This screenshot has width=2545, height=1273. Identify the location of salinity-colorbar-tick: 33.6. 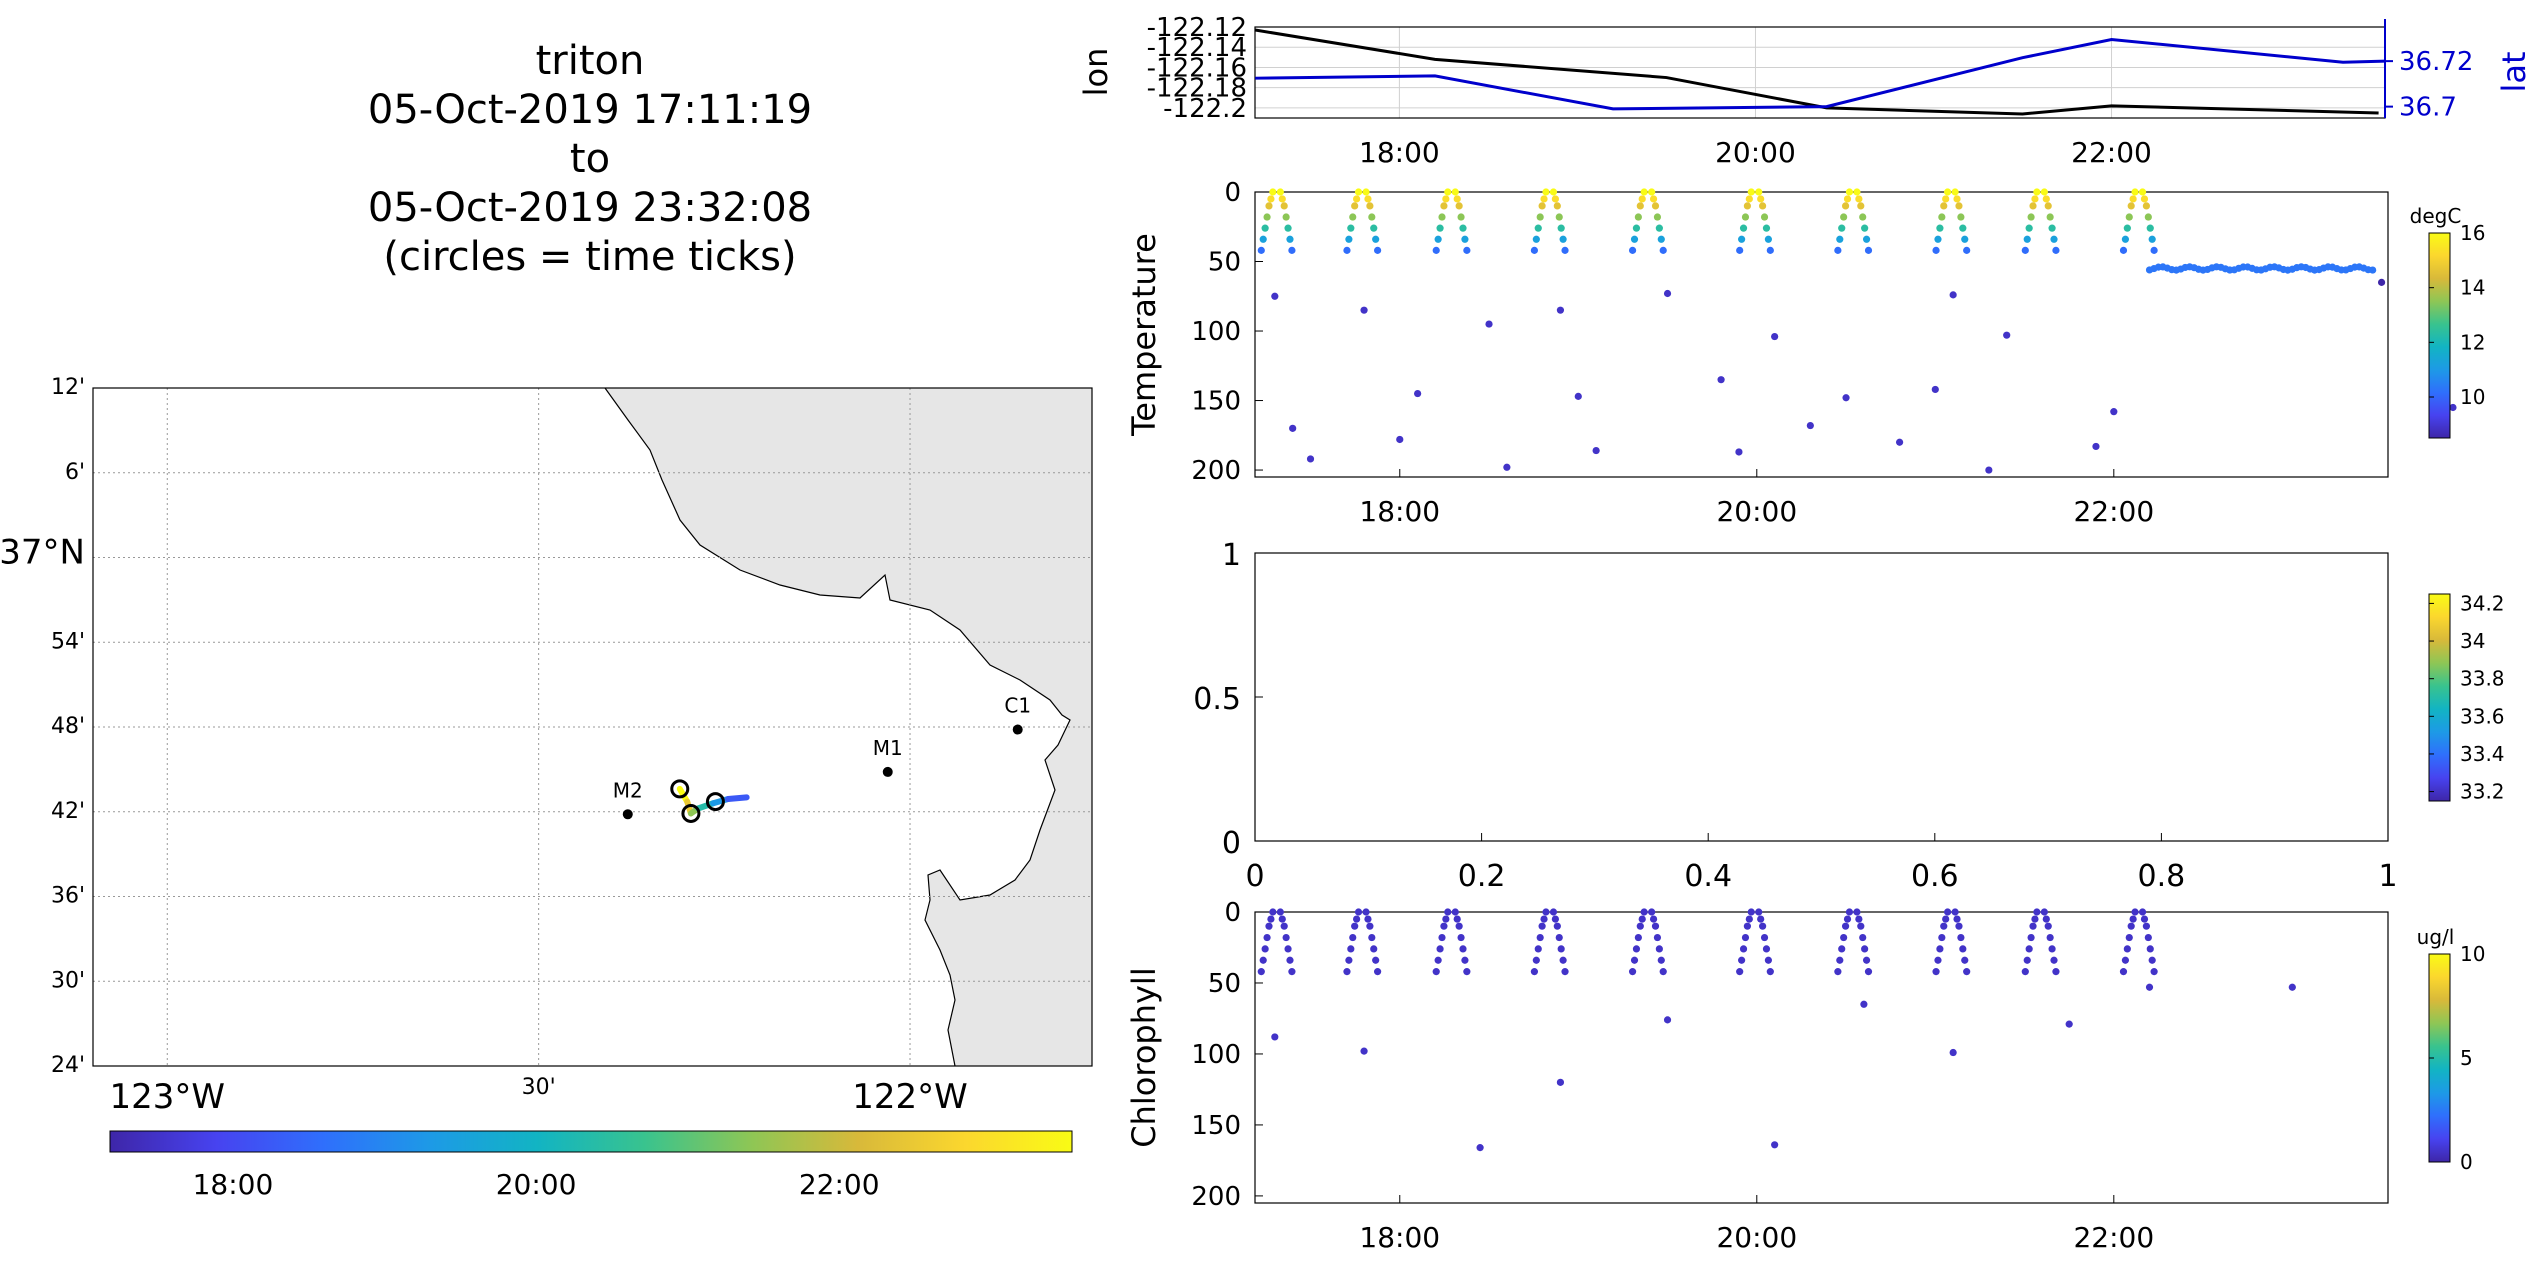
(2482, 716).